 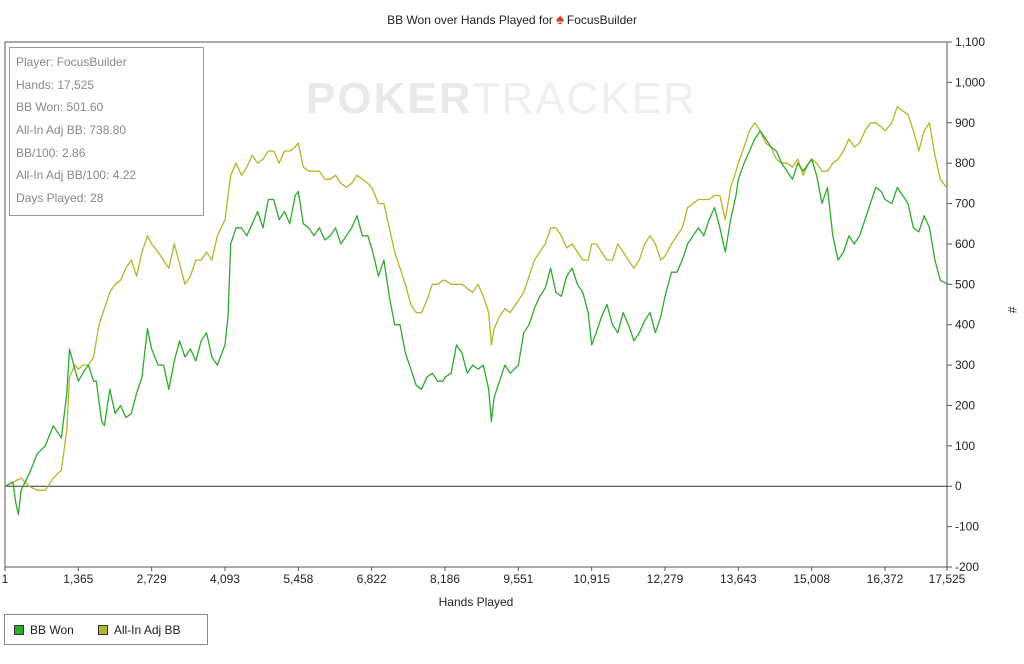 What do you see at coordinates (147, 629) in the screenshot?
I see `legend-label: All-In Adj BB` at bounding box center [147, 629].